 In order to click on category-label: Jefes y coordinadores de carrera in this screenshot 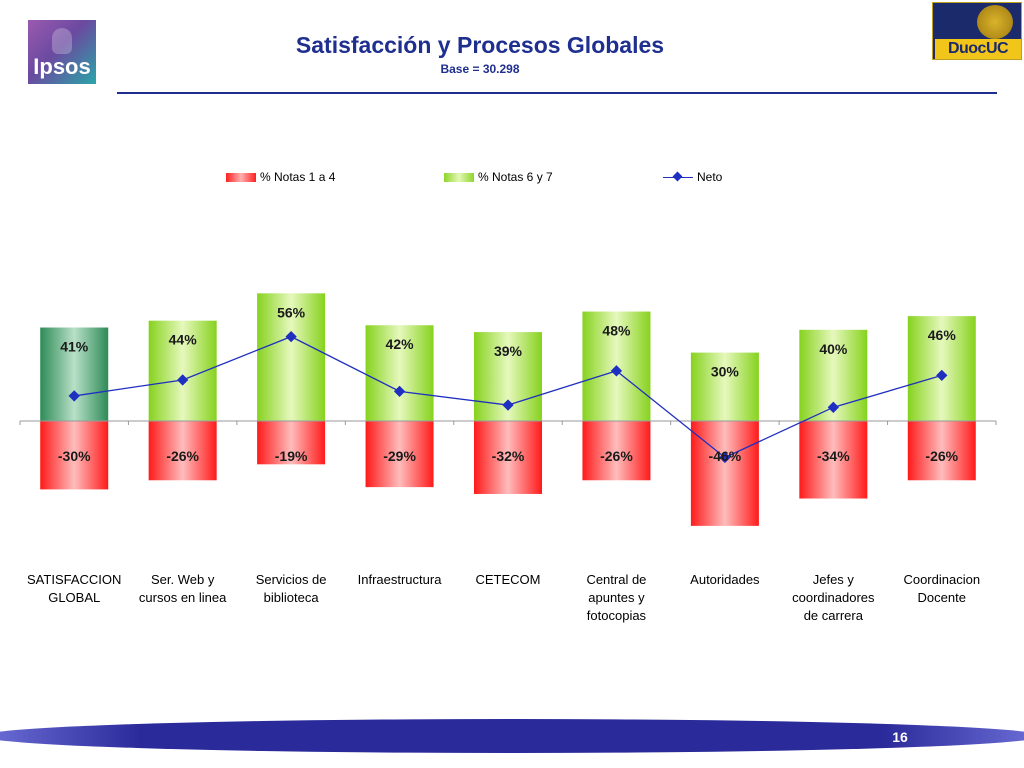, I will do `click(833, 598)`.